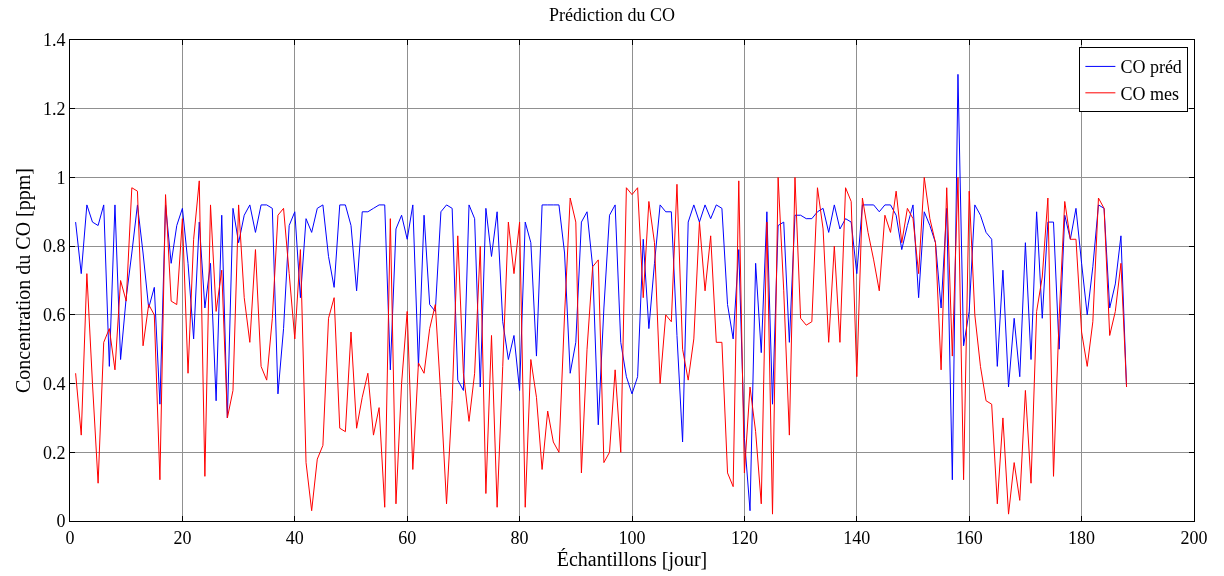 The image size is (1224, 576). What do you see at coordinates (61, 521) in the screenshot?
I see `y-tick-label: 0` at bounding box center [61, 521].